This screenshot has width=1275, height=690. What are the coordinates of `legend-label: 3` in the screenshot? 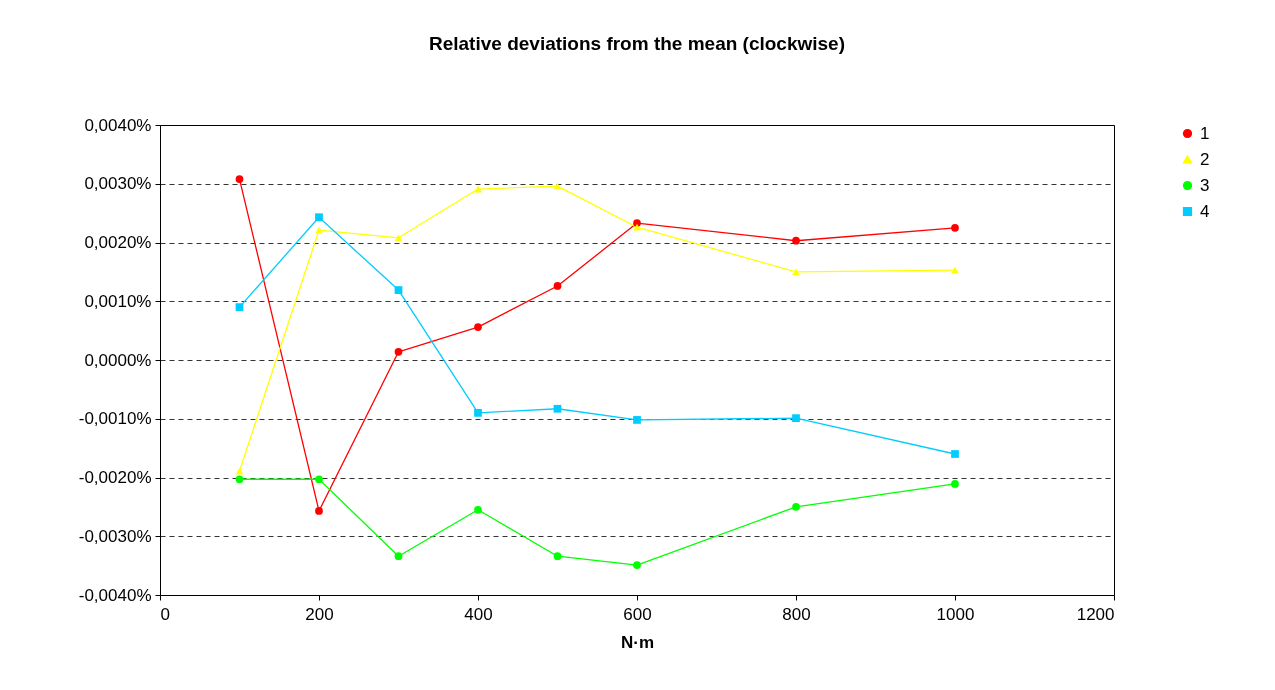 It's located at (1205, 185).